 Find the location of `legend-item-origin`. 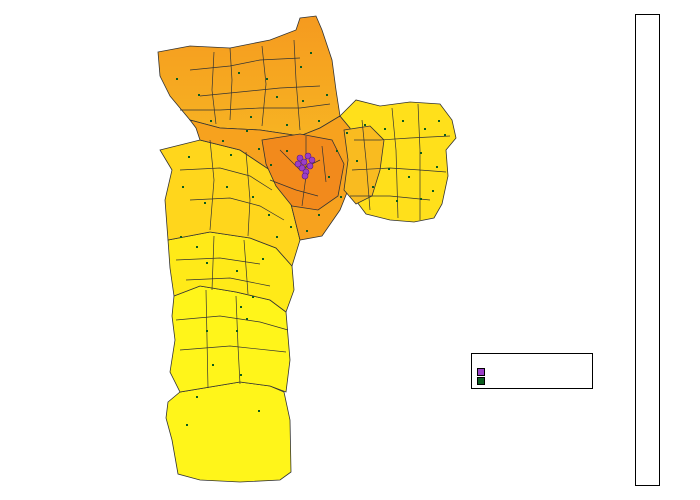

legend-item-origin is located at coordinates (483, 372).